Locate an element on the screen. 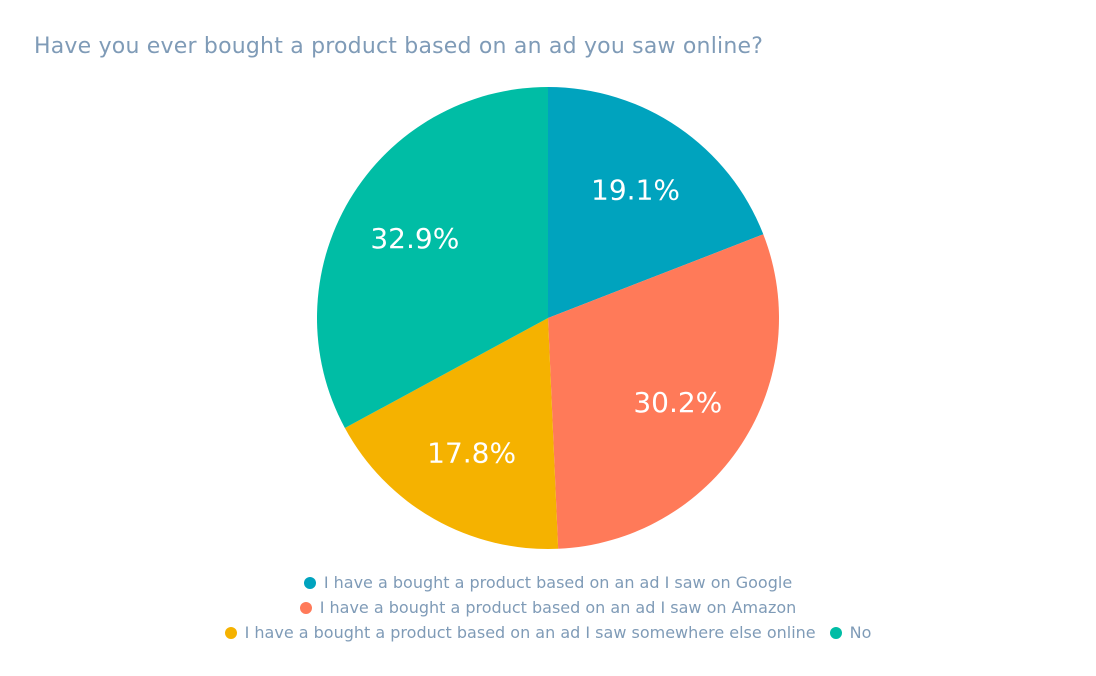 This screenshot has height=676, width=1096. pie-slice-no is located at coordinates (432, 258).